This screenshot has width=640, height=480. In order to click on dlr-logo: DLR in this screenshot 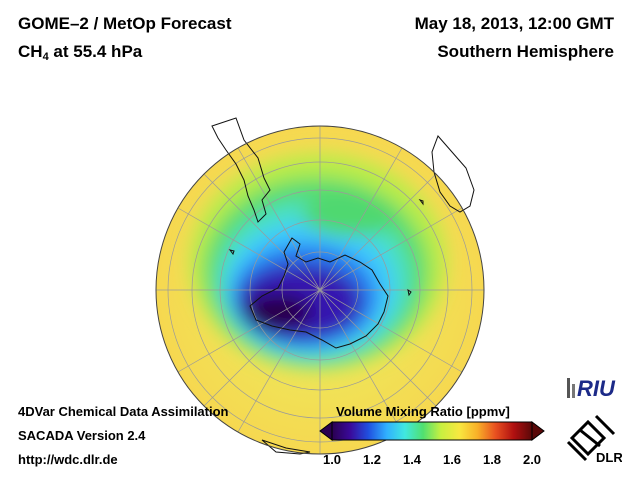, I will do `click(594, 439)`.